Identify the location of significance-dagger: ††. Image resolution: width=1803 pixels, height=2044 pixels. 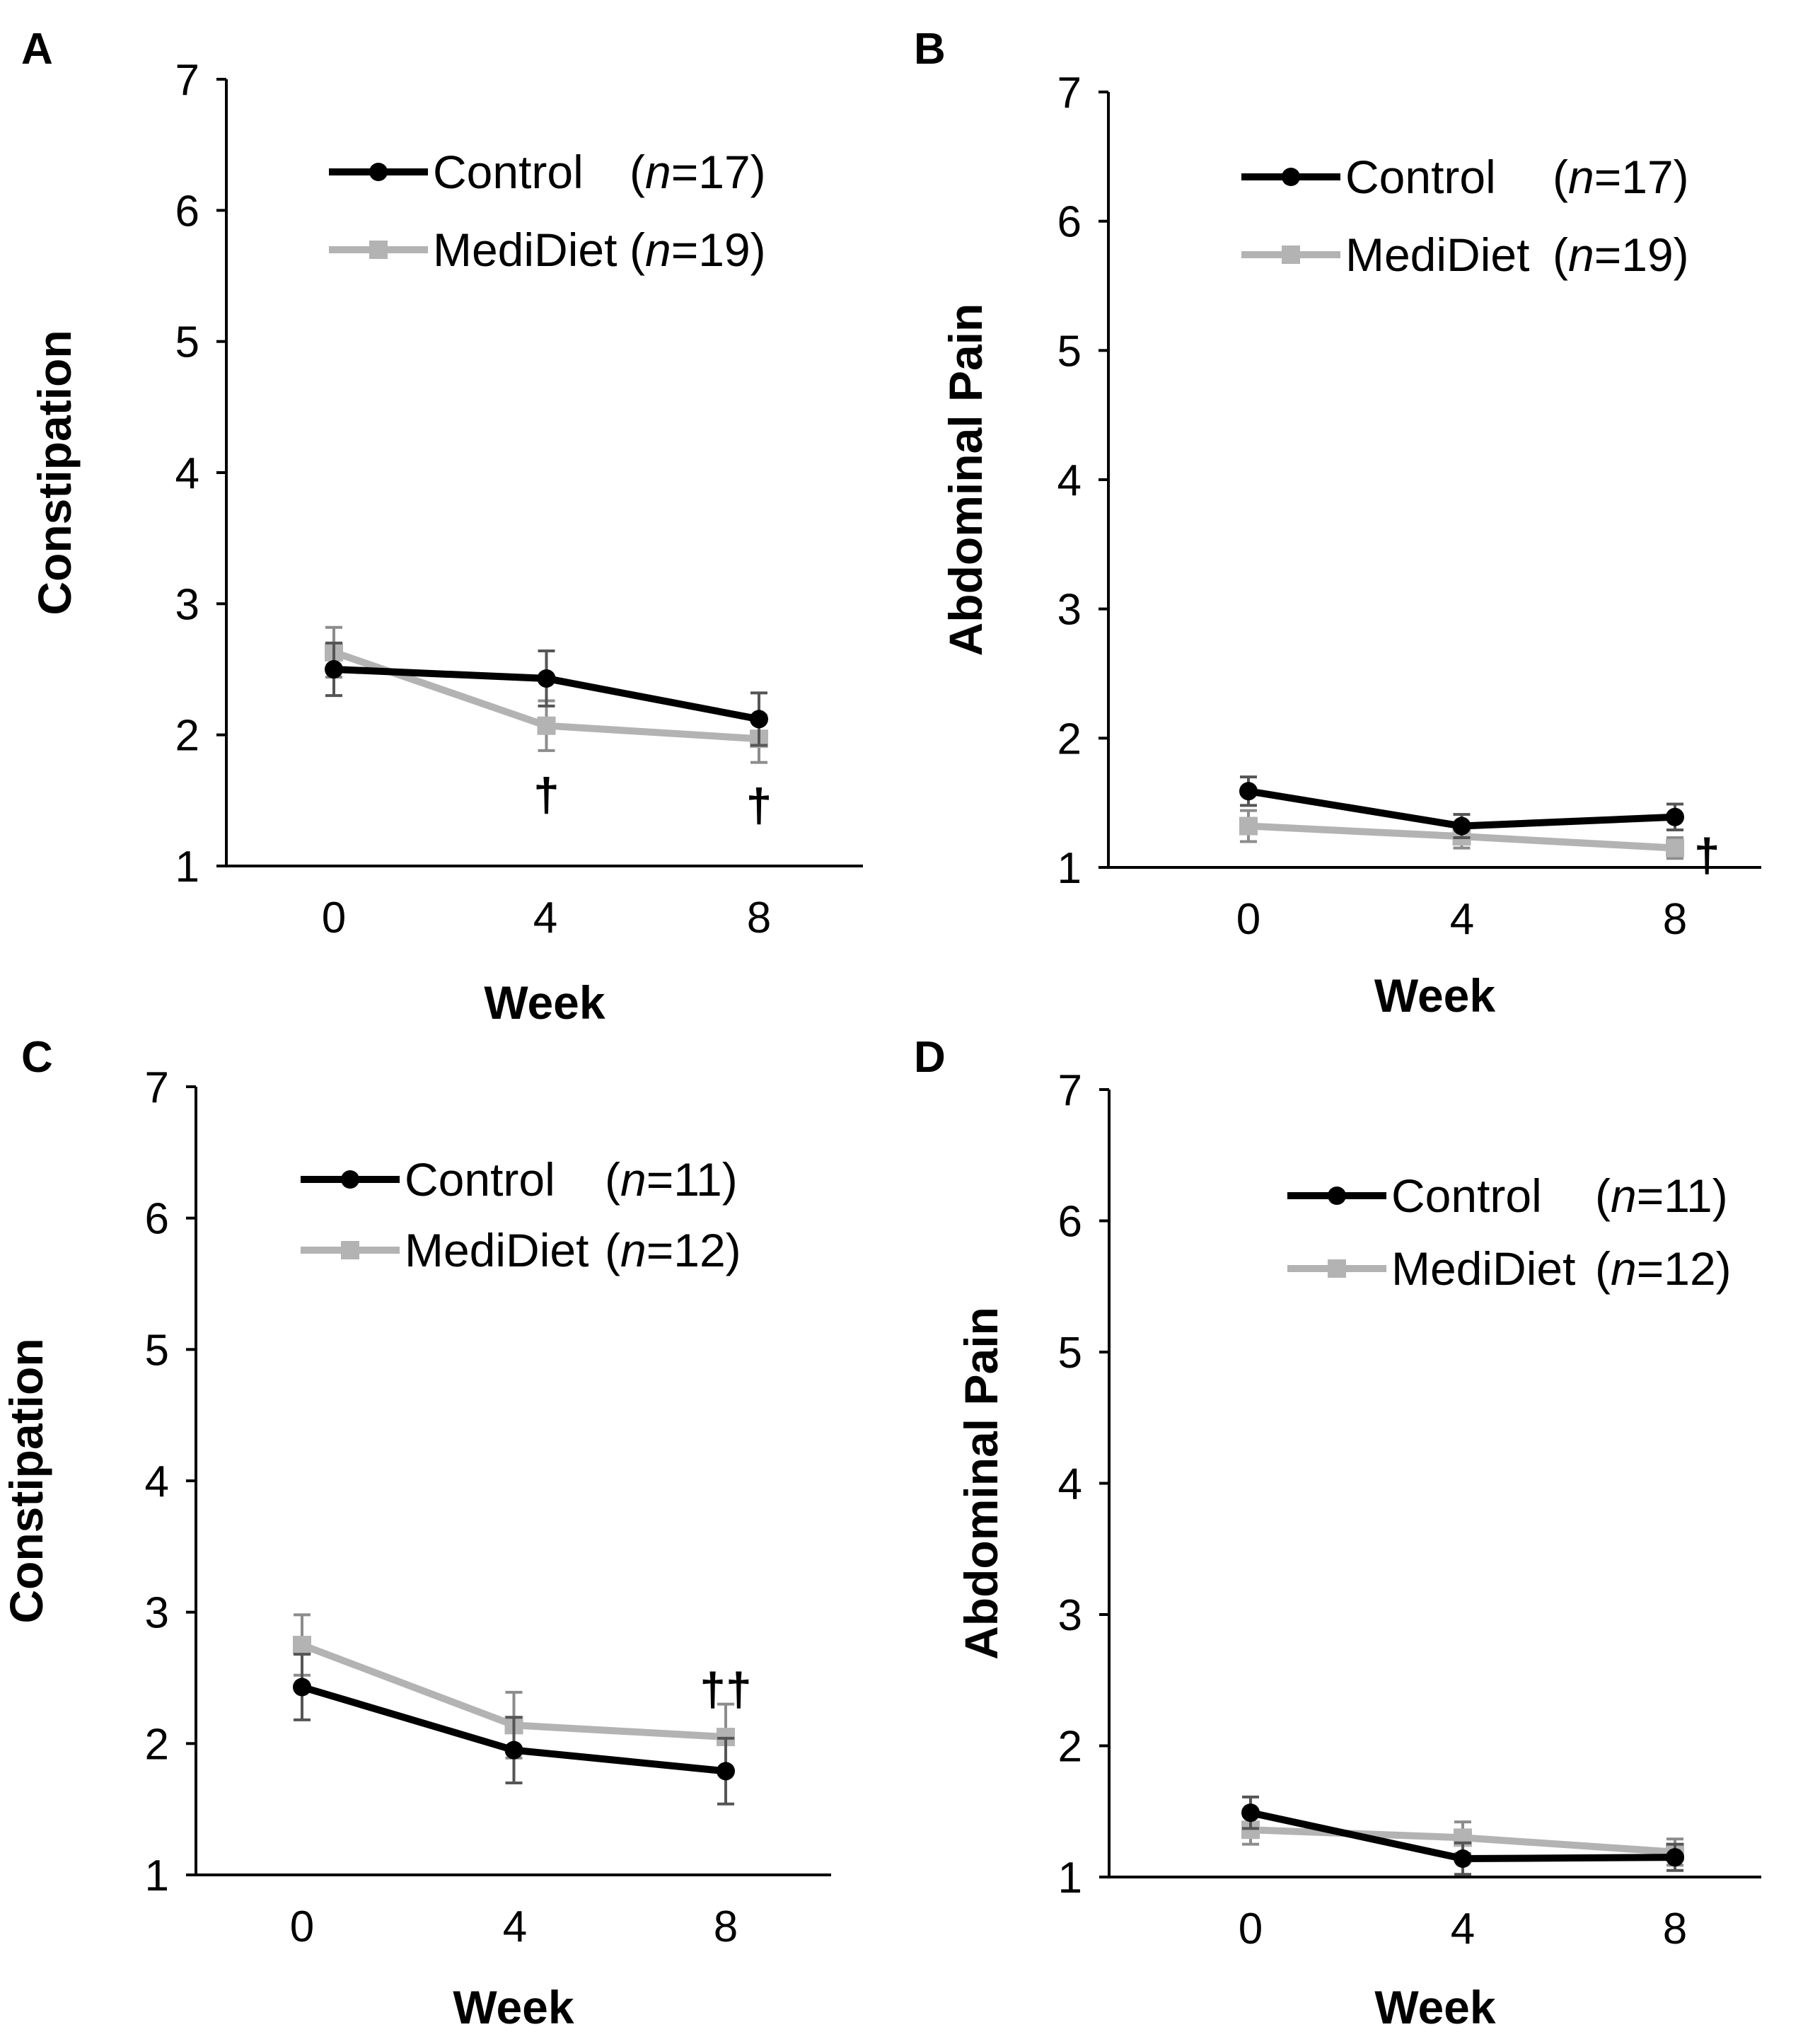
(726, 1689).